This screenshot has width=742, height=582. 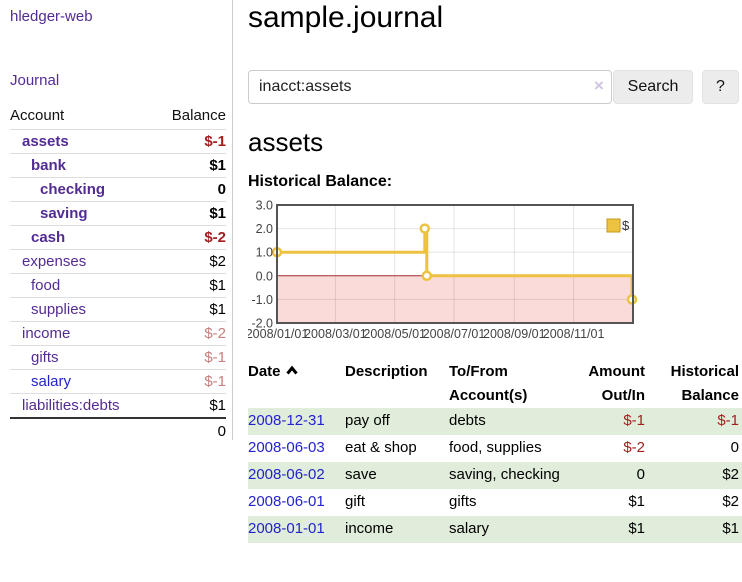 I want to click on account-link: liabilities:debts, so click(x=71, y=405).